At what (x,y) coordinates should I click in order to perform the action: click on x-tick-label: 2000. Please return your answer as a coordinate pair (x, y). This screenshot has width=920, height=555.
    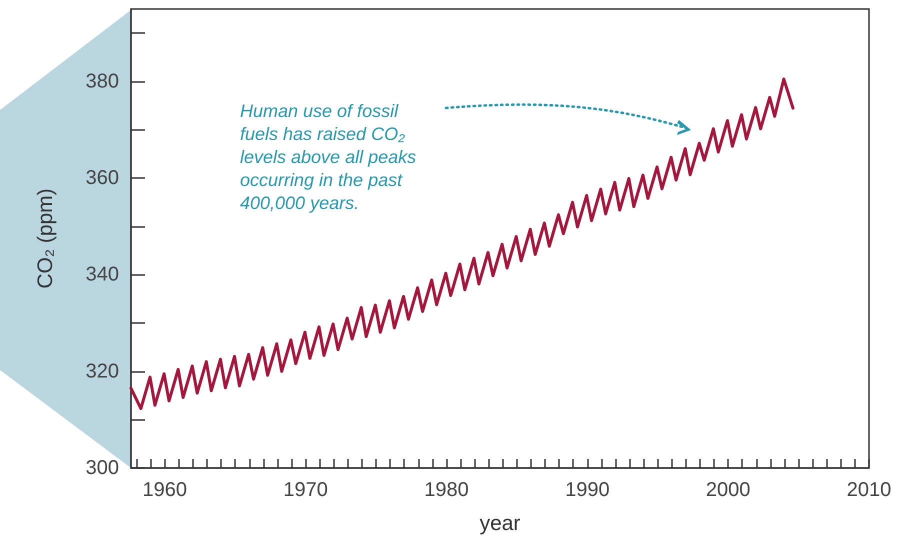
    Looking at the image, I should click on (728, 490).